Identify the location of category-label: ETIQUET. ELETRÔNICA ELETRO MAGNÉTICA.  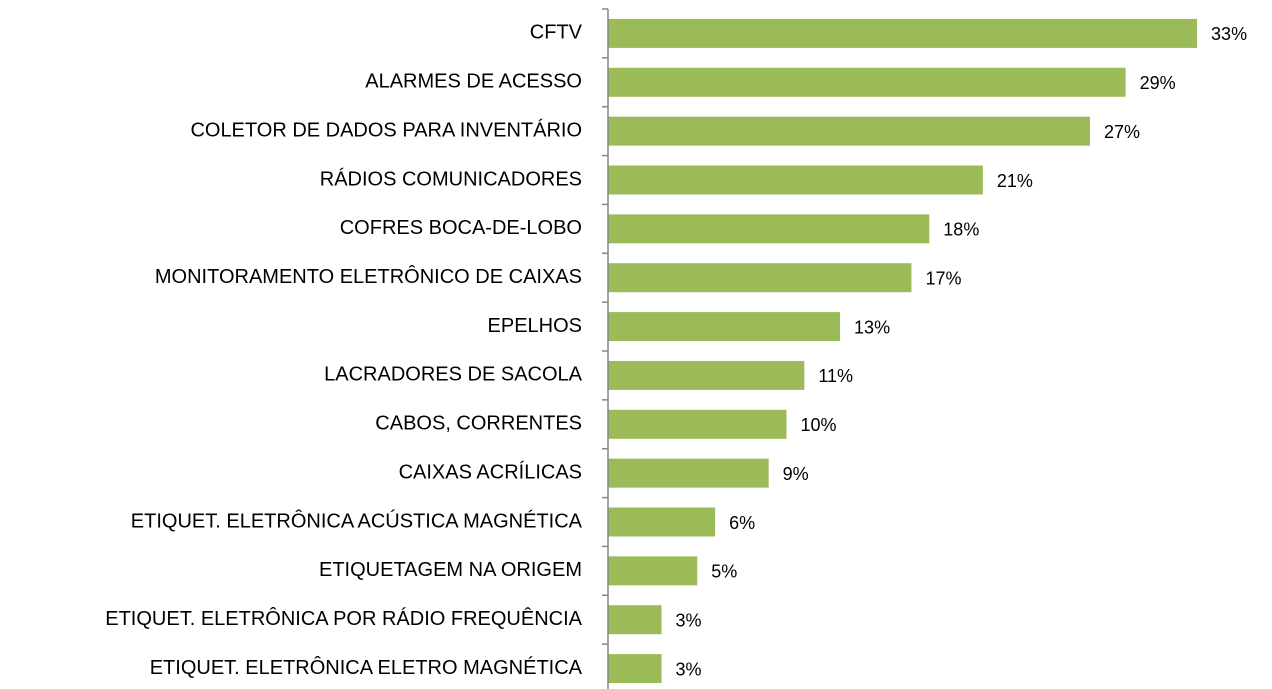
(366, 667).